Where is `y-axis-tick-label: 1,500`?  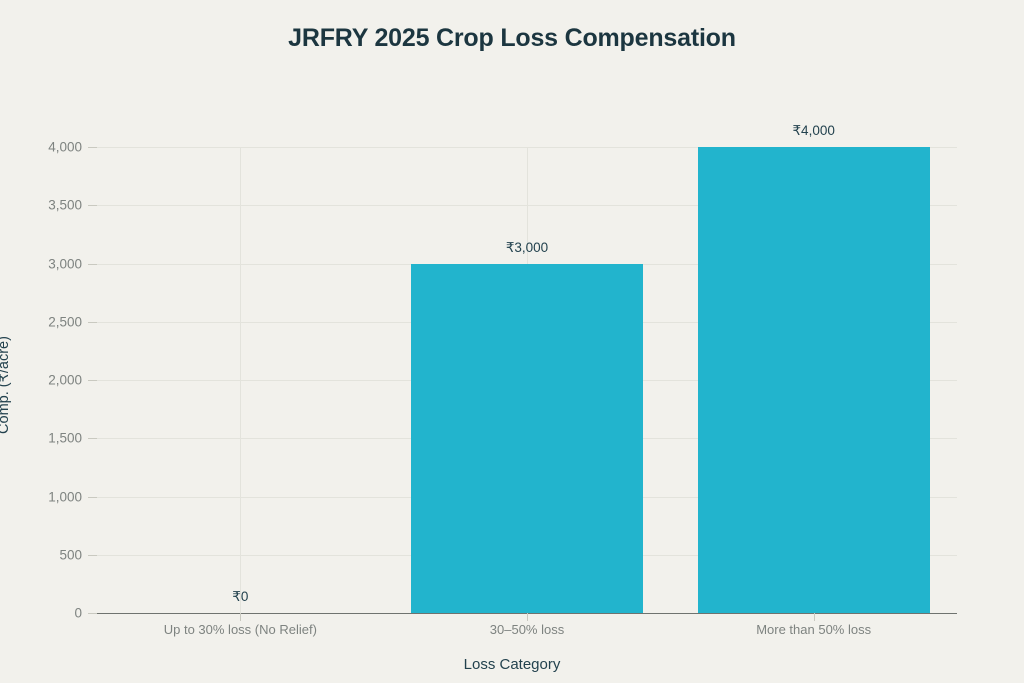 y-axis-tick-label: 1,500 is located at coordinates (65, 438).